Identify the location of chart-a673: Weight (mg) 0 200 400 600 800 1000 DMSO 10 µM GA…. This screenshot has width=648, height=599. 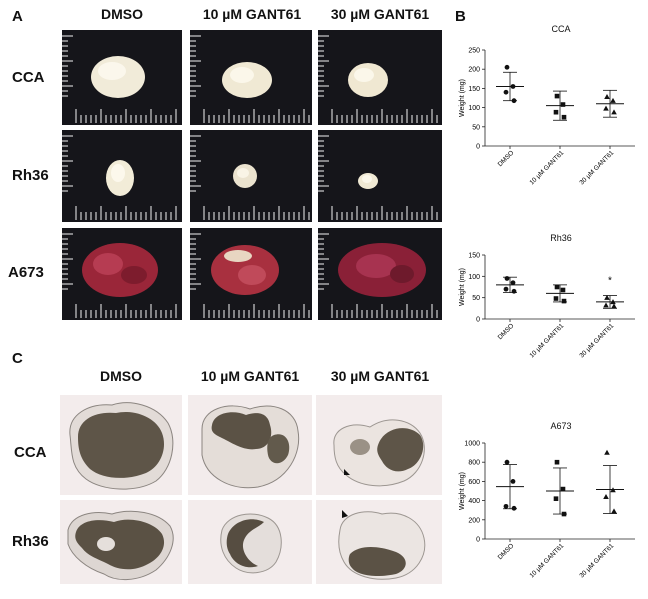
(547, 510).